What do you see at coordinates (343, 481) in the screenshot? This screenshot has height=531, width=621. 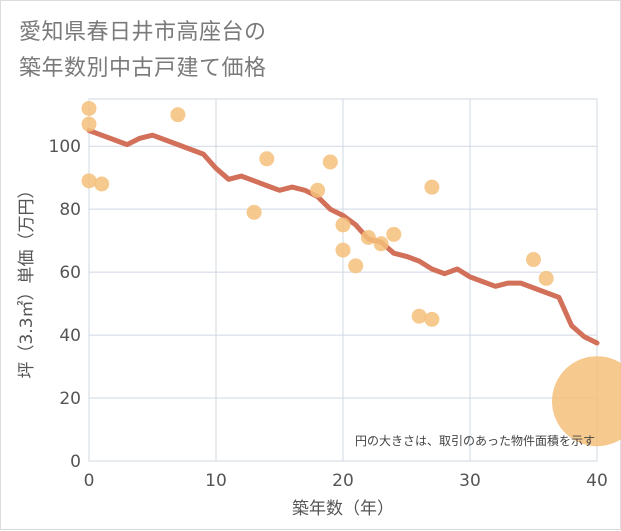 I see `x-tick-label: 20` at bounding box center [343, 481].